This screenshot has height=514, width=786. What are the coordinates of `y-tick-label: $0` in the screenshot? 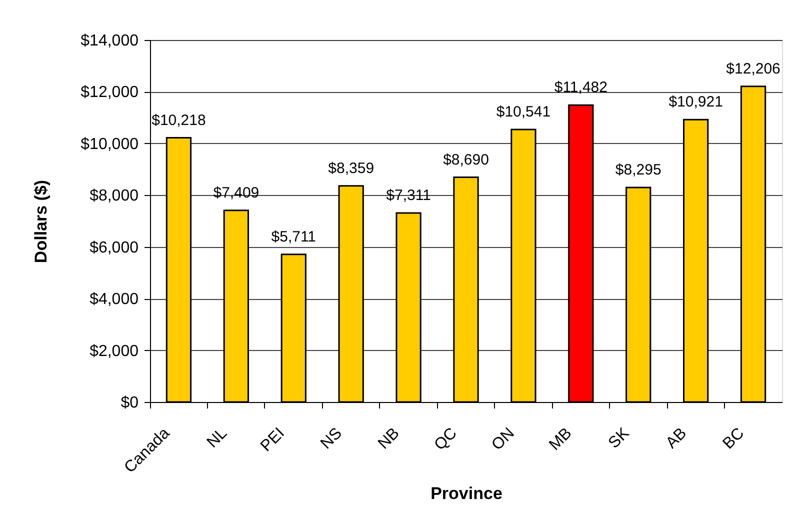 It's located at (129, 403).